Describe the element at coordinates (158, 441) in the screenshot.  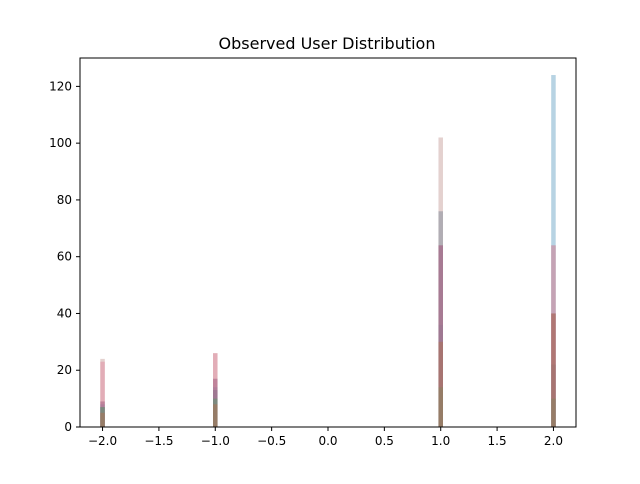
I see `x-tick-label: −1.5` at that location.